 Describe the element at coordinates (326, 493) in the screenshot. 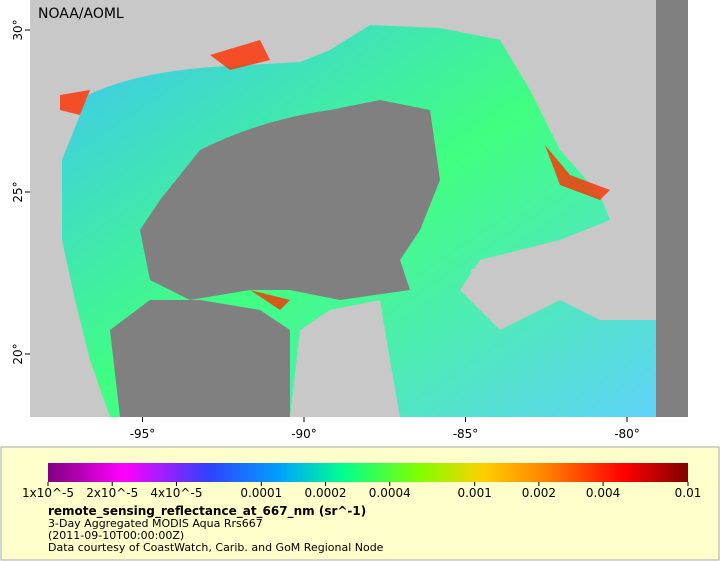

I see `colorbar-label: 0.0002` at that location.